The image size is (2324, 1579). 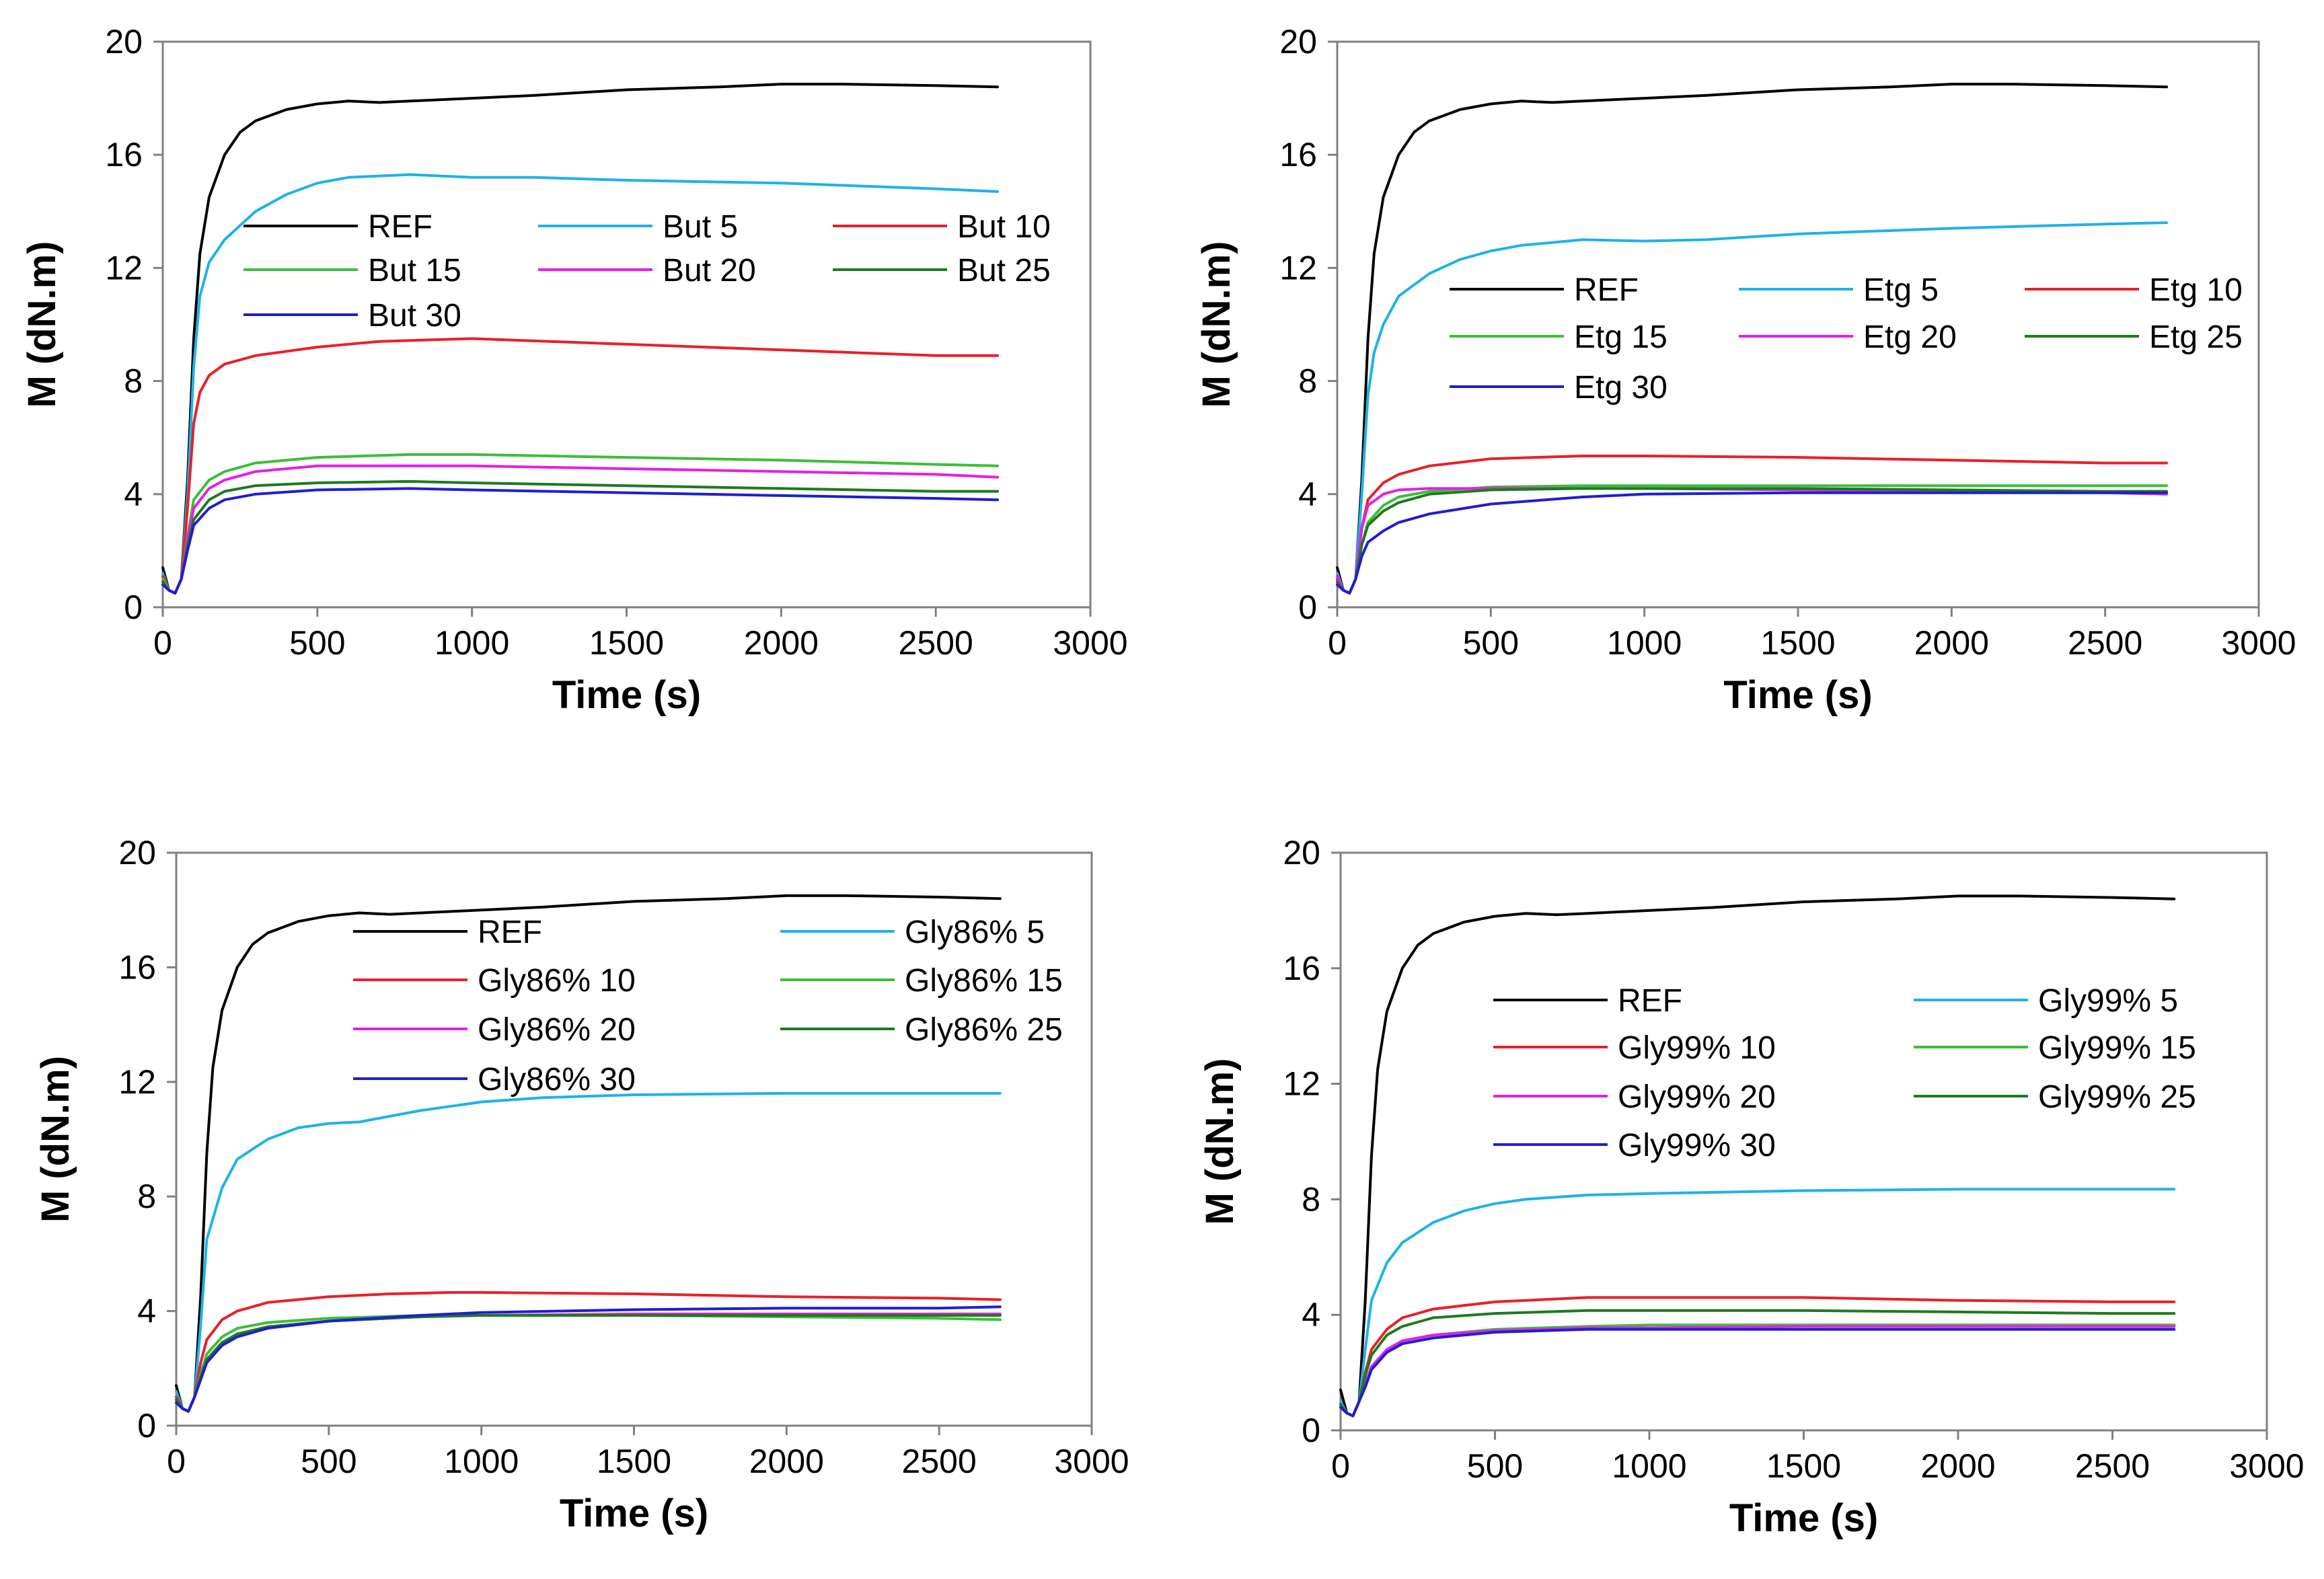 What do you see at coordinates (557, 1030) in the screenshot?
I see `legend-label: Gly86% 20` at bounding box center [557, 1030].